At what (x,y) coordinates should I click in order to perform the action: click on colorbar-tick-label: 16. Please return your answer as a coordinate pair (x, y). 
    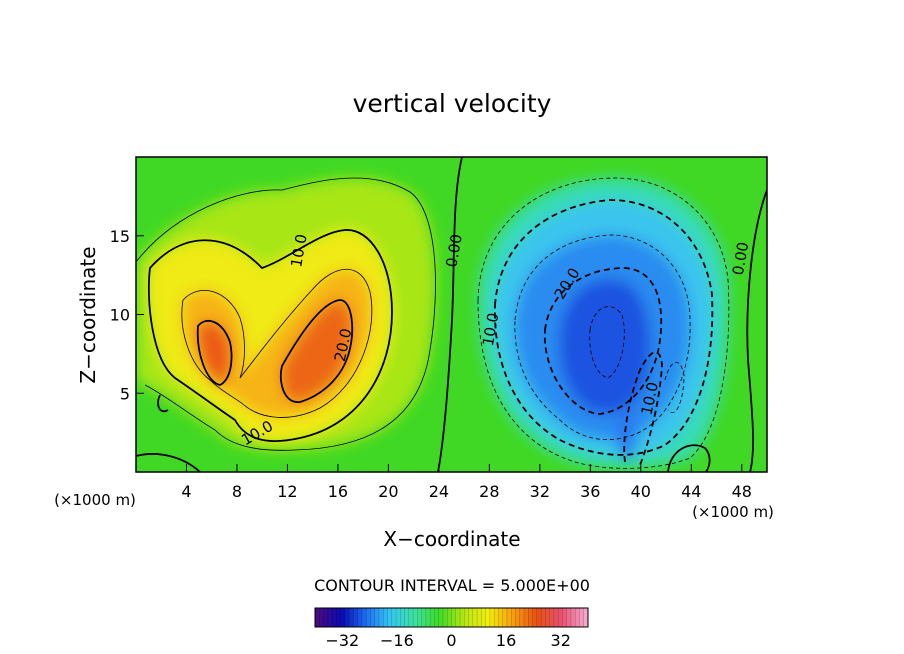
    Looking at the image, I should click on (506, 640).